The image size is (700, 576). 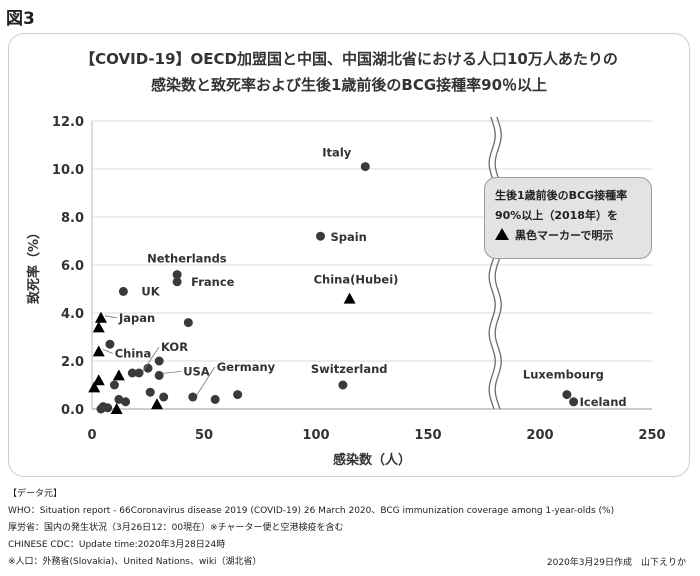 I want to click on data-label: KOR, so click(x=174, y=347).